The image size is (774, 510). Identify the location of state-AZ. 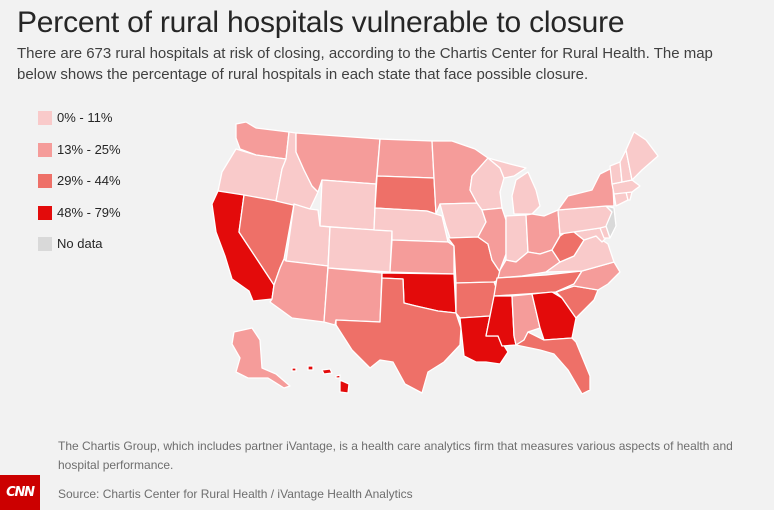
(299, 290).